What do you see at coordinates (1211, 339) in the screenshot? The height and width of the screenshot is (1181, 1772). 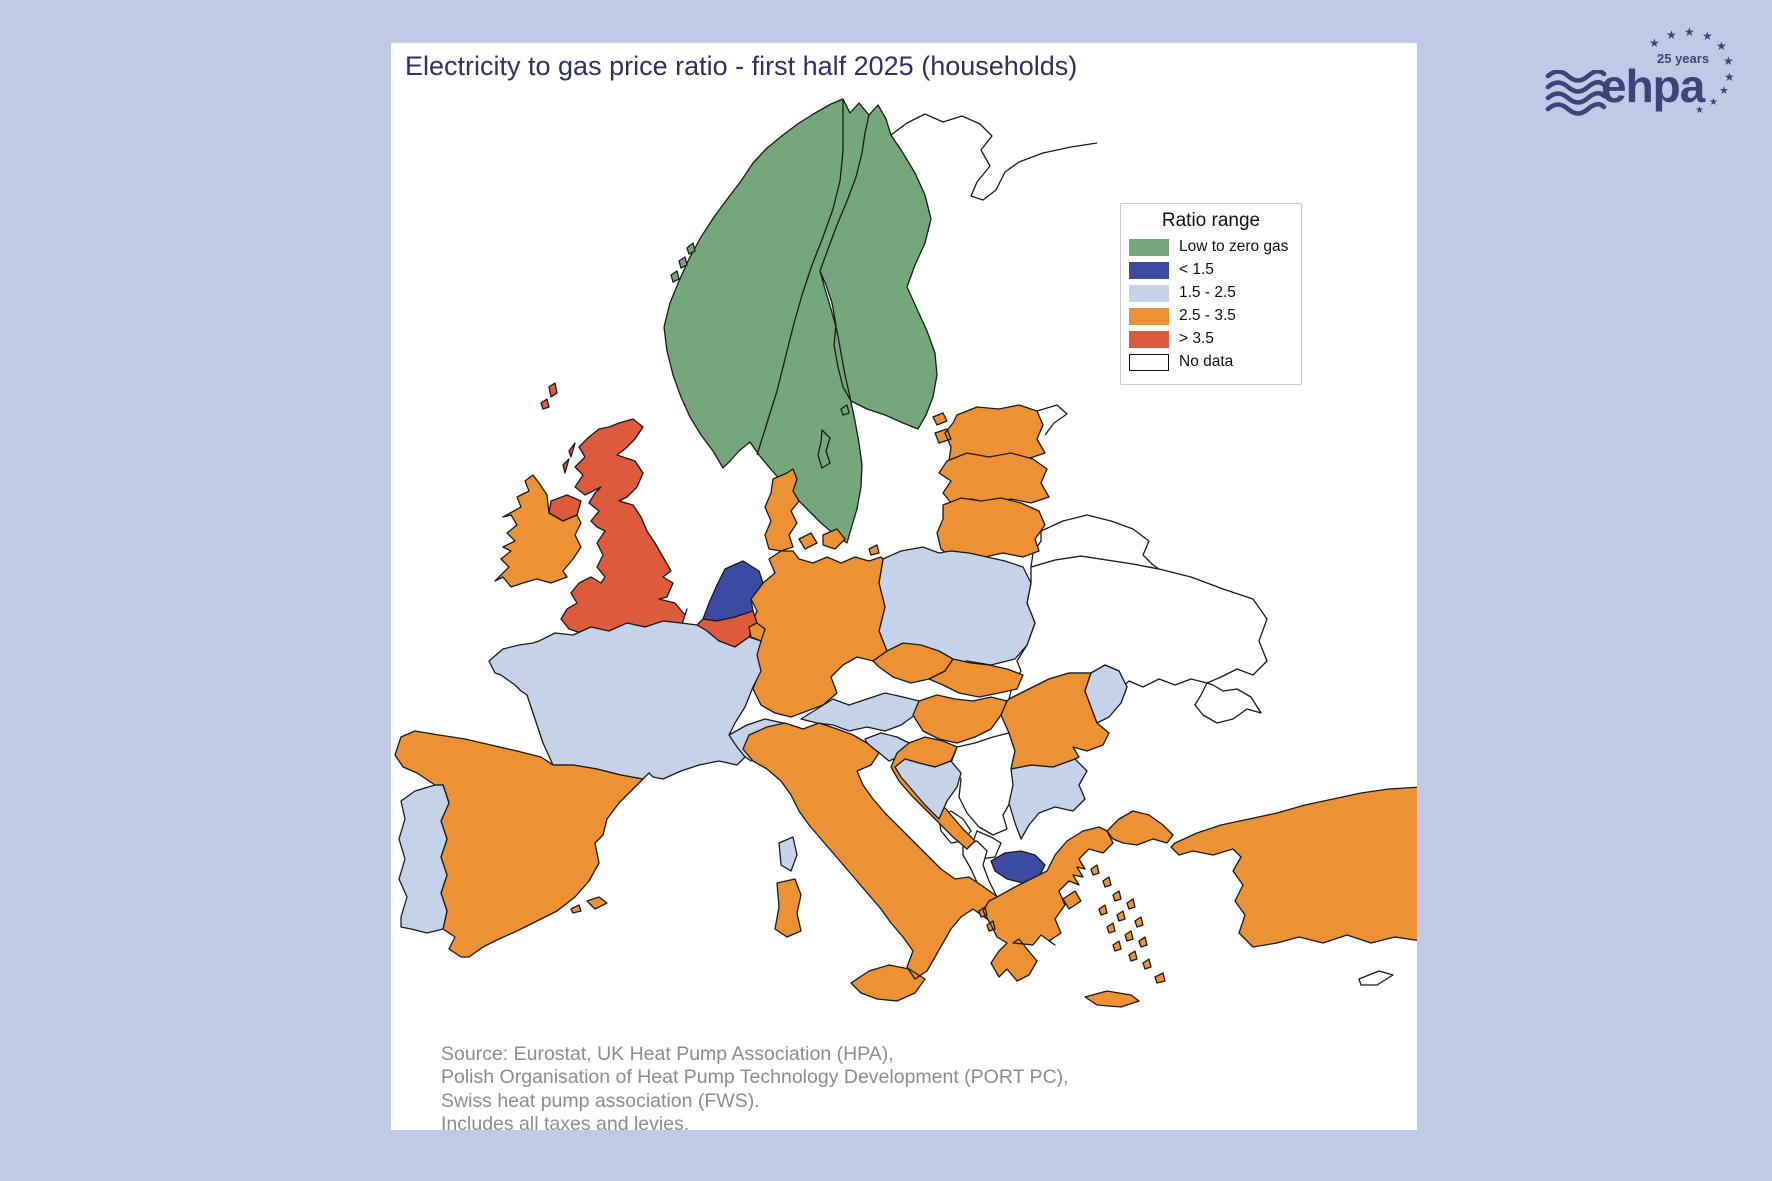 I see `legend-item-vhigh: > 3.5` at bounding box center [1211, 339].